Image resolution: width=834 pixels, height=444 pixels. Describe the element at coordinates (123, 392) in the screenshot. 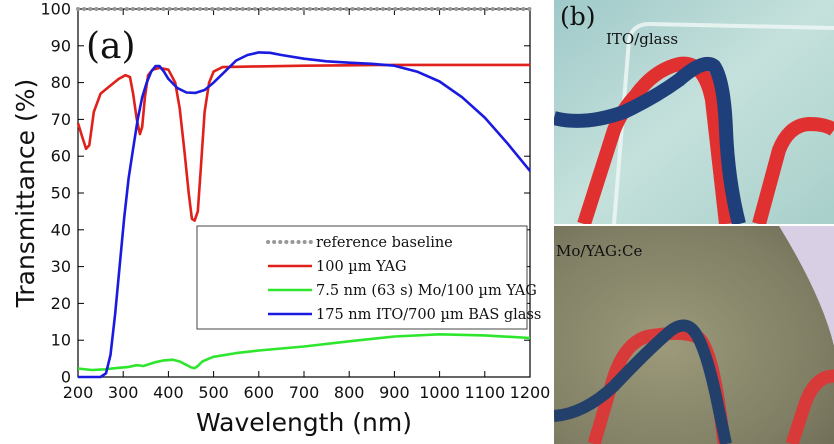

I see `x-tick-label: 300` at that location.